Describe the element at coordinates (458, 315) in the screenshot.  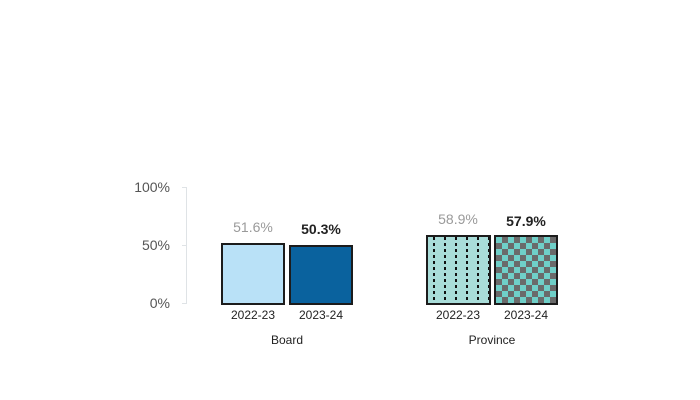
I see `province-2022-23-label: 2022-23` at that location.